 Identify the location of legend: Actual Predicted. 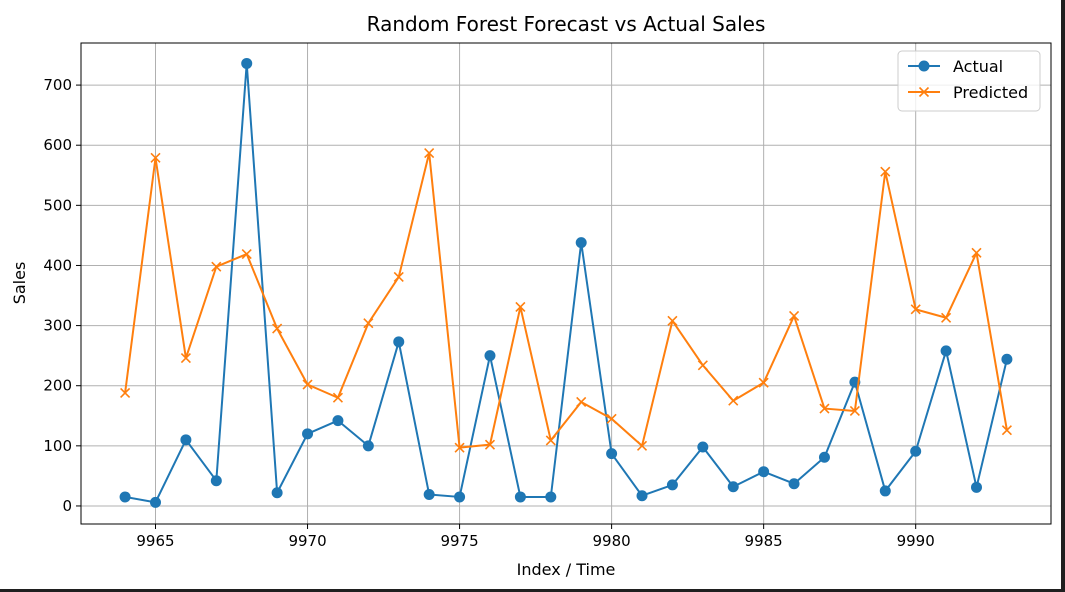
(969, 81).